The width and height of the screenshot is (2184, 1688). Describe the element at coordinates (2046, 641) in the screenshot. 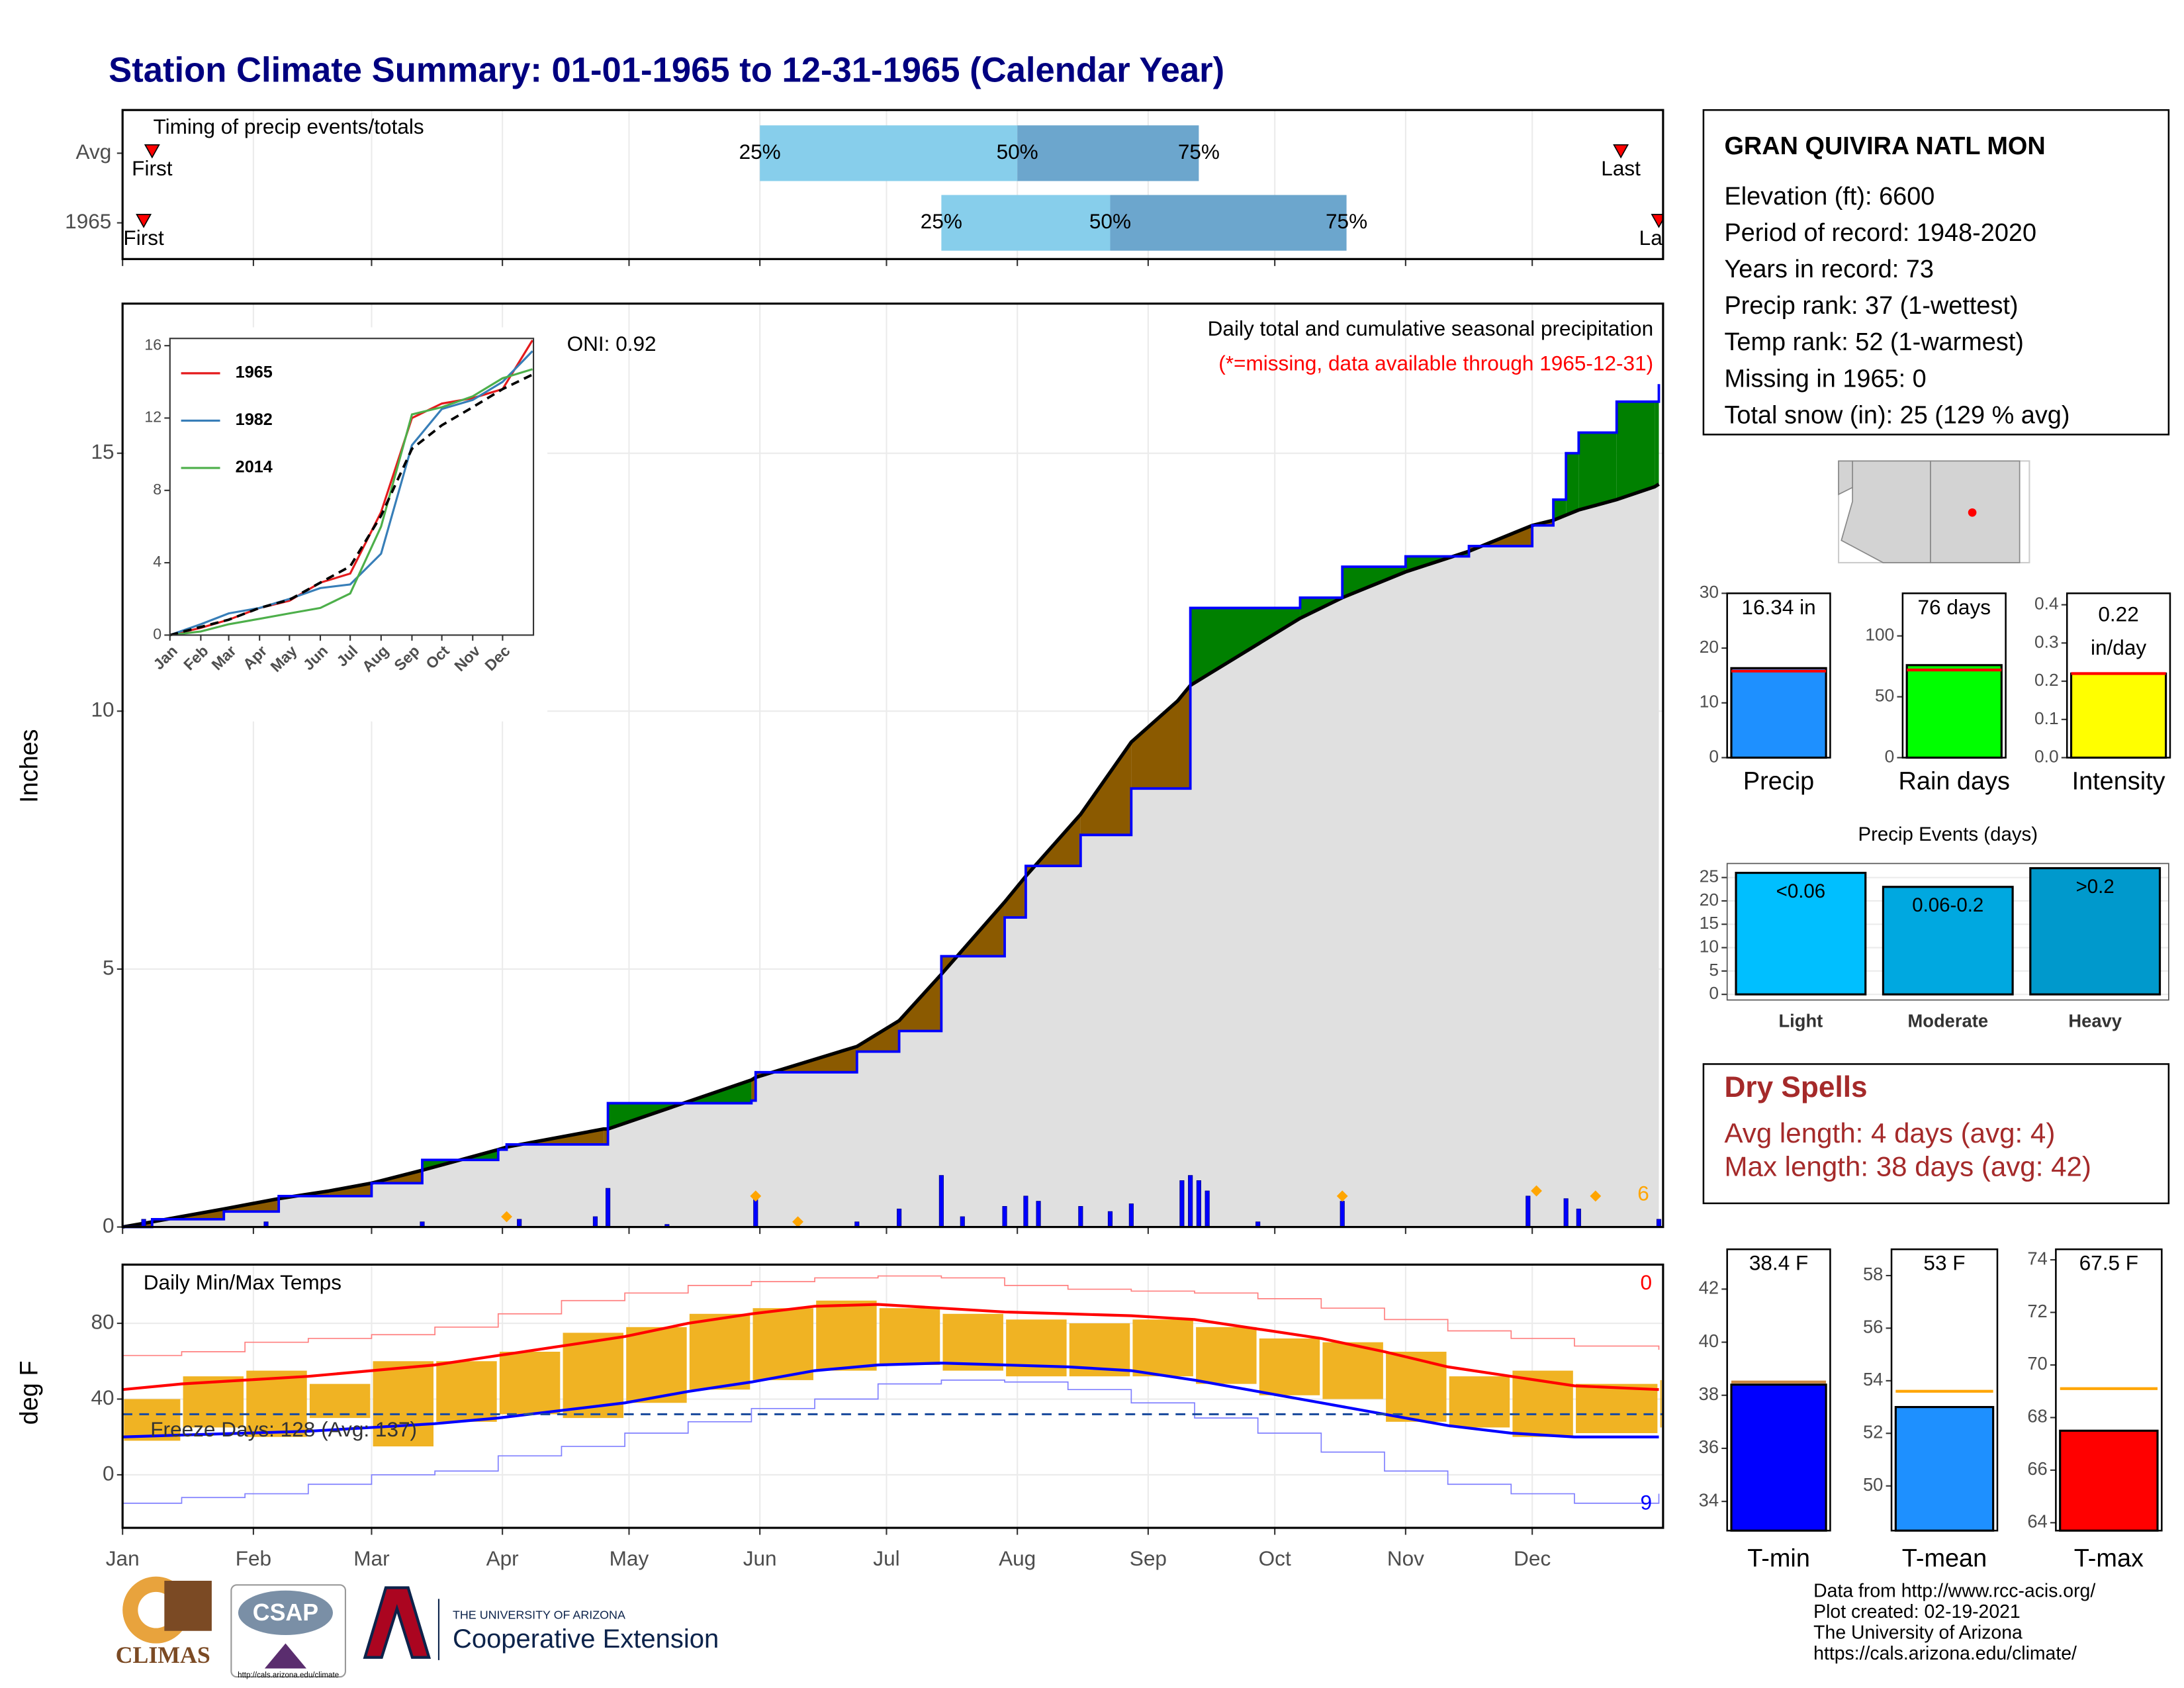

I see `y-tick-label: 0.3` at that location.